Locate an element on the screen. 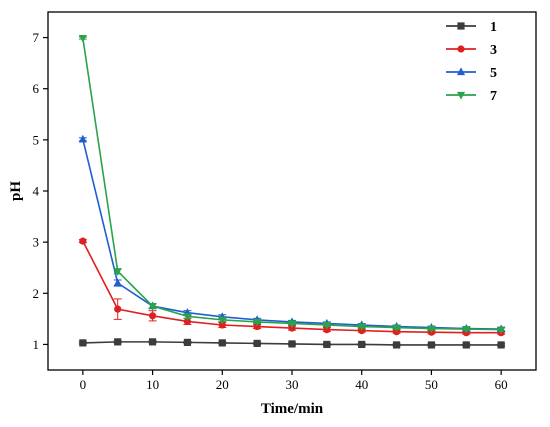 The width and height of the screenshot is (550, 427). y-axis-title: pH is located at coordinates (16, 191).